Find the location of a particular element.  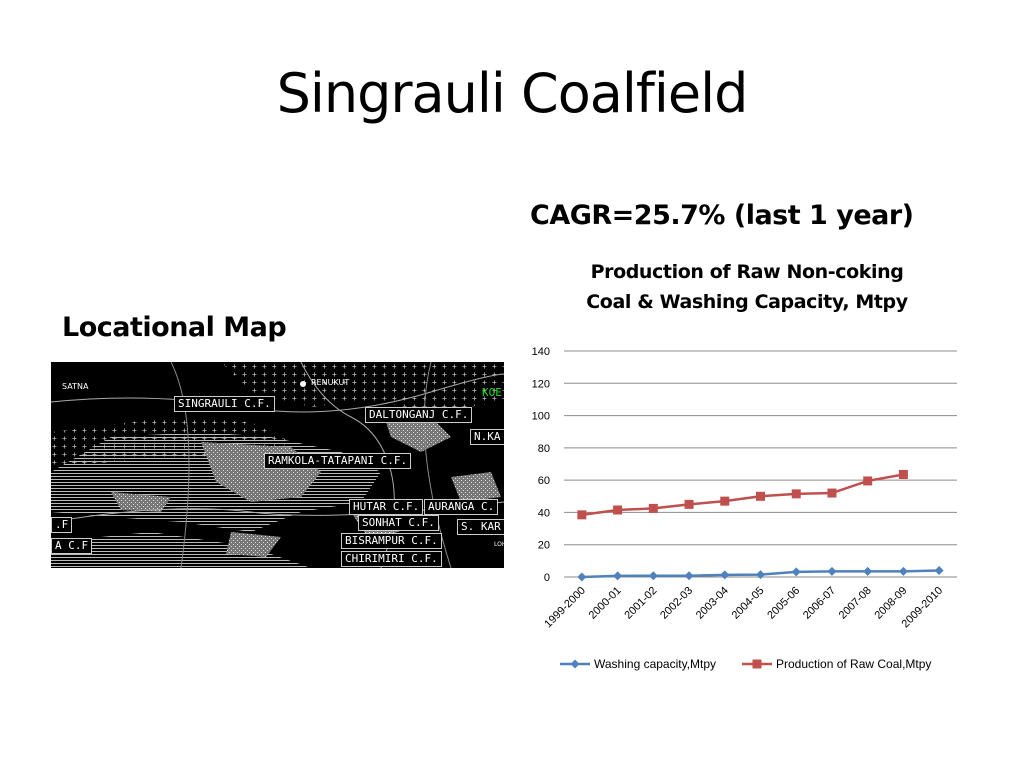

legend-label: Washing capacity,Mtpy is located at coordinates (655, 664).